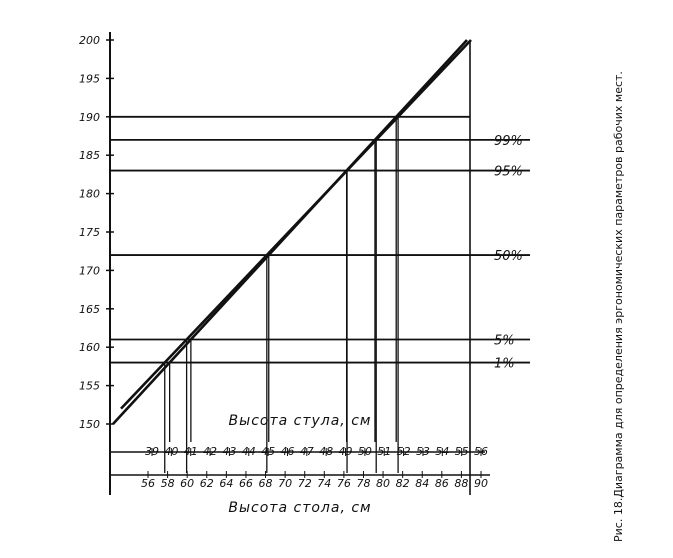 Image resolution: width=673 pixels, height=558 pixels. Describe the element at coordinates (481, 451) in the screenshot. I see `chair-tick-label: 56` at that location.